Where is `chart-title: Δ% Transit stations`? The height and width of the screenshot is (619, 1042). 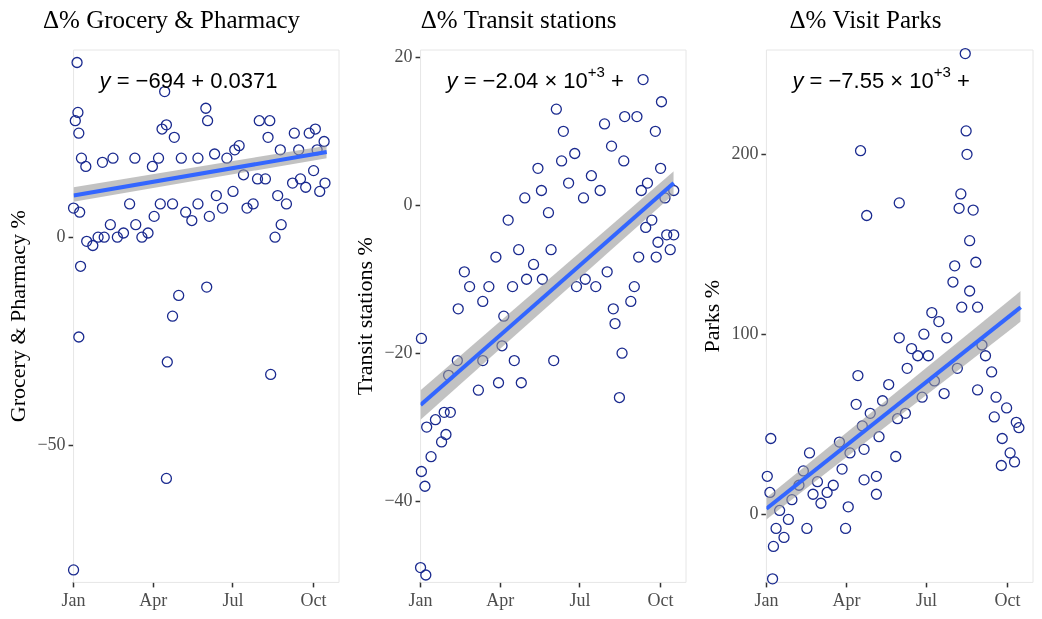 chart-title: Δ% Transit stations is located at coordinates (518, 19).